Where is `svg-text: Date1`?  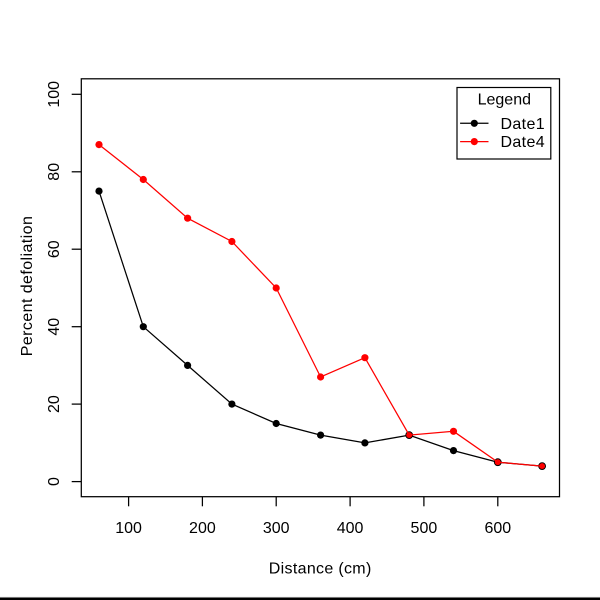 svg-text: Date1 is located at coordinates (523, 124).